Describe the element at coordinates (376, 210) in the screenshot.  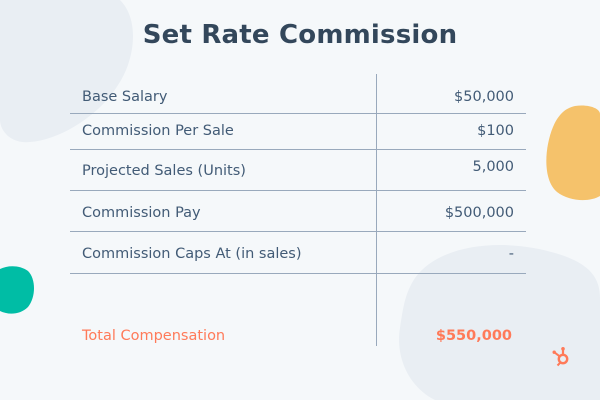
I see `column-divider` at that location.